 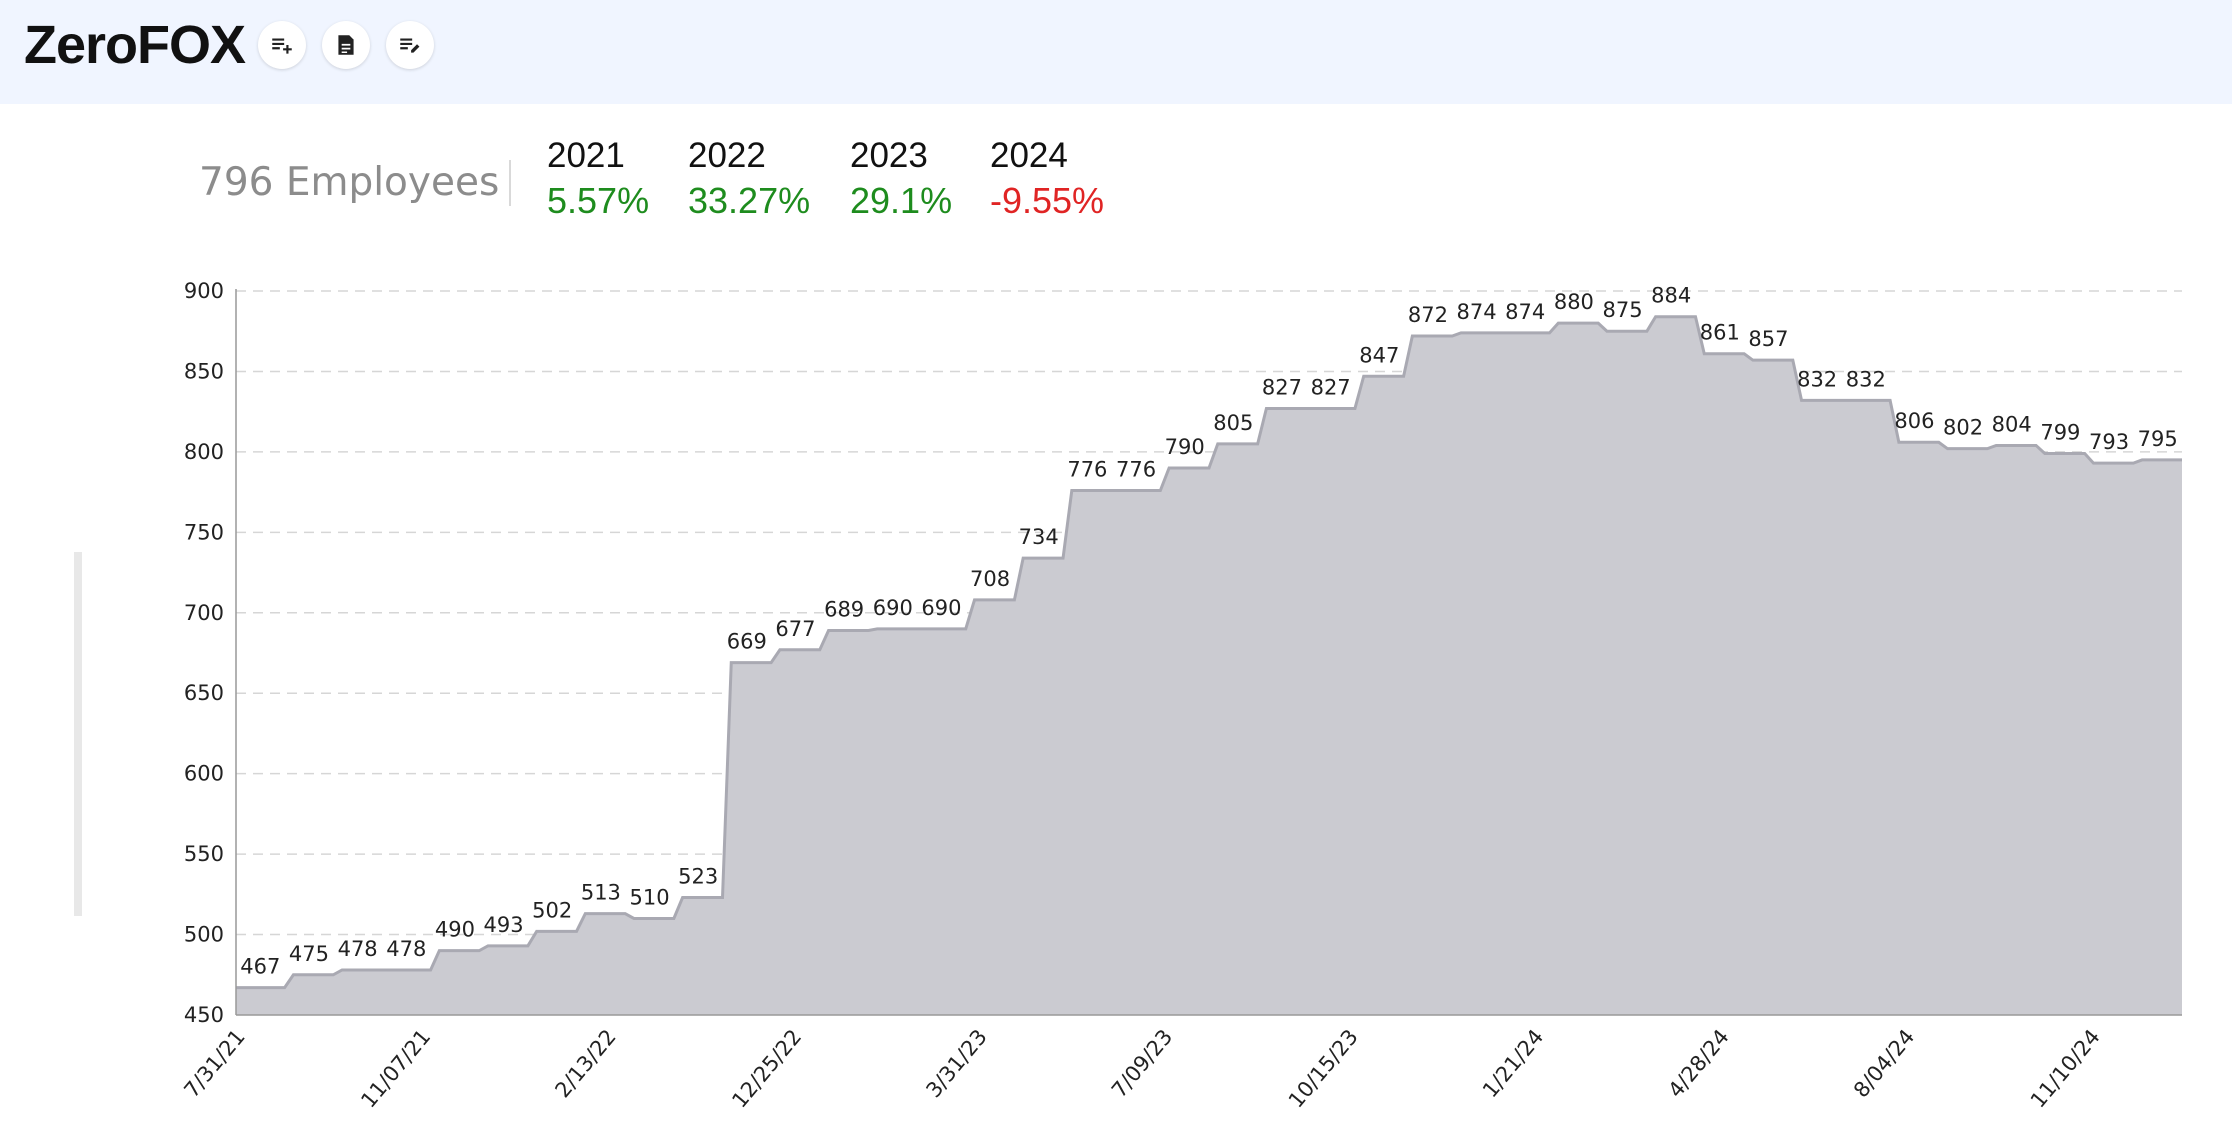 I want to click on data-label: 790, so click(x=1185, y=447).